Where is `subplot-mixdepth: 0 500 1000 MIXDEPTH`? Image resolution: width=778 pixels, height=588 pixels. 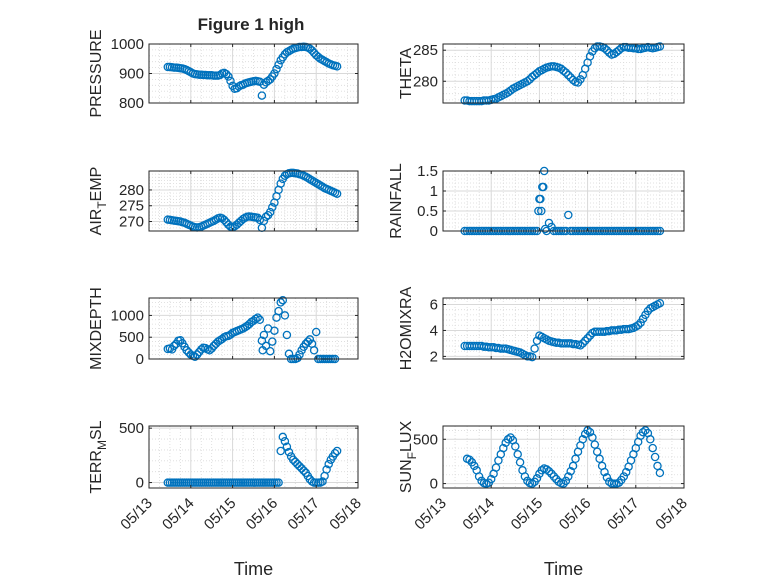
subplot-mixdepth: 0 500 1000 MIXDEPTH is located at coordinates (223, 328).